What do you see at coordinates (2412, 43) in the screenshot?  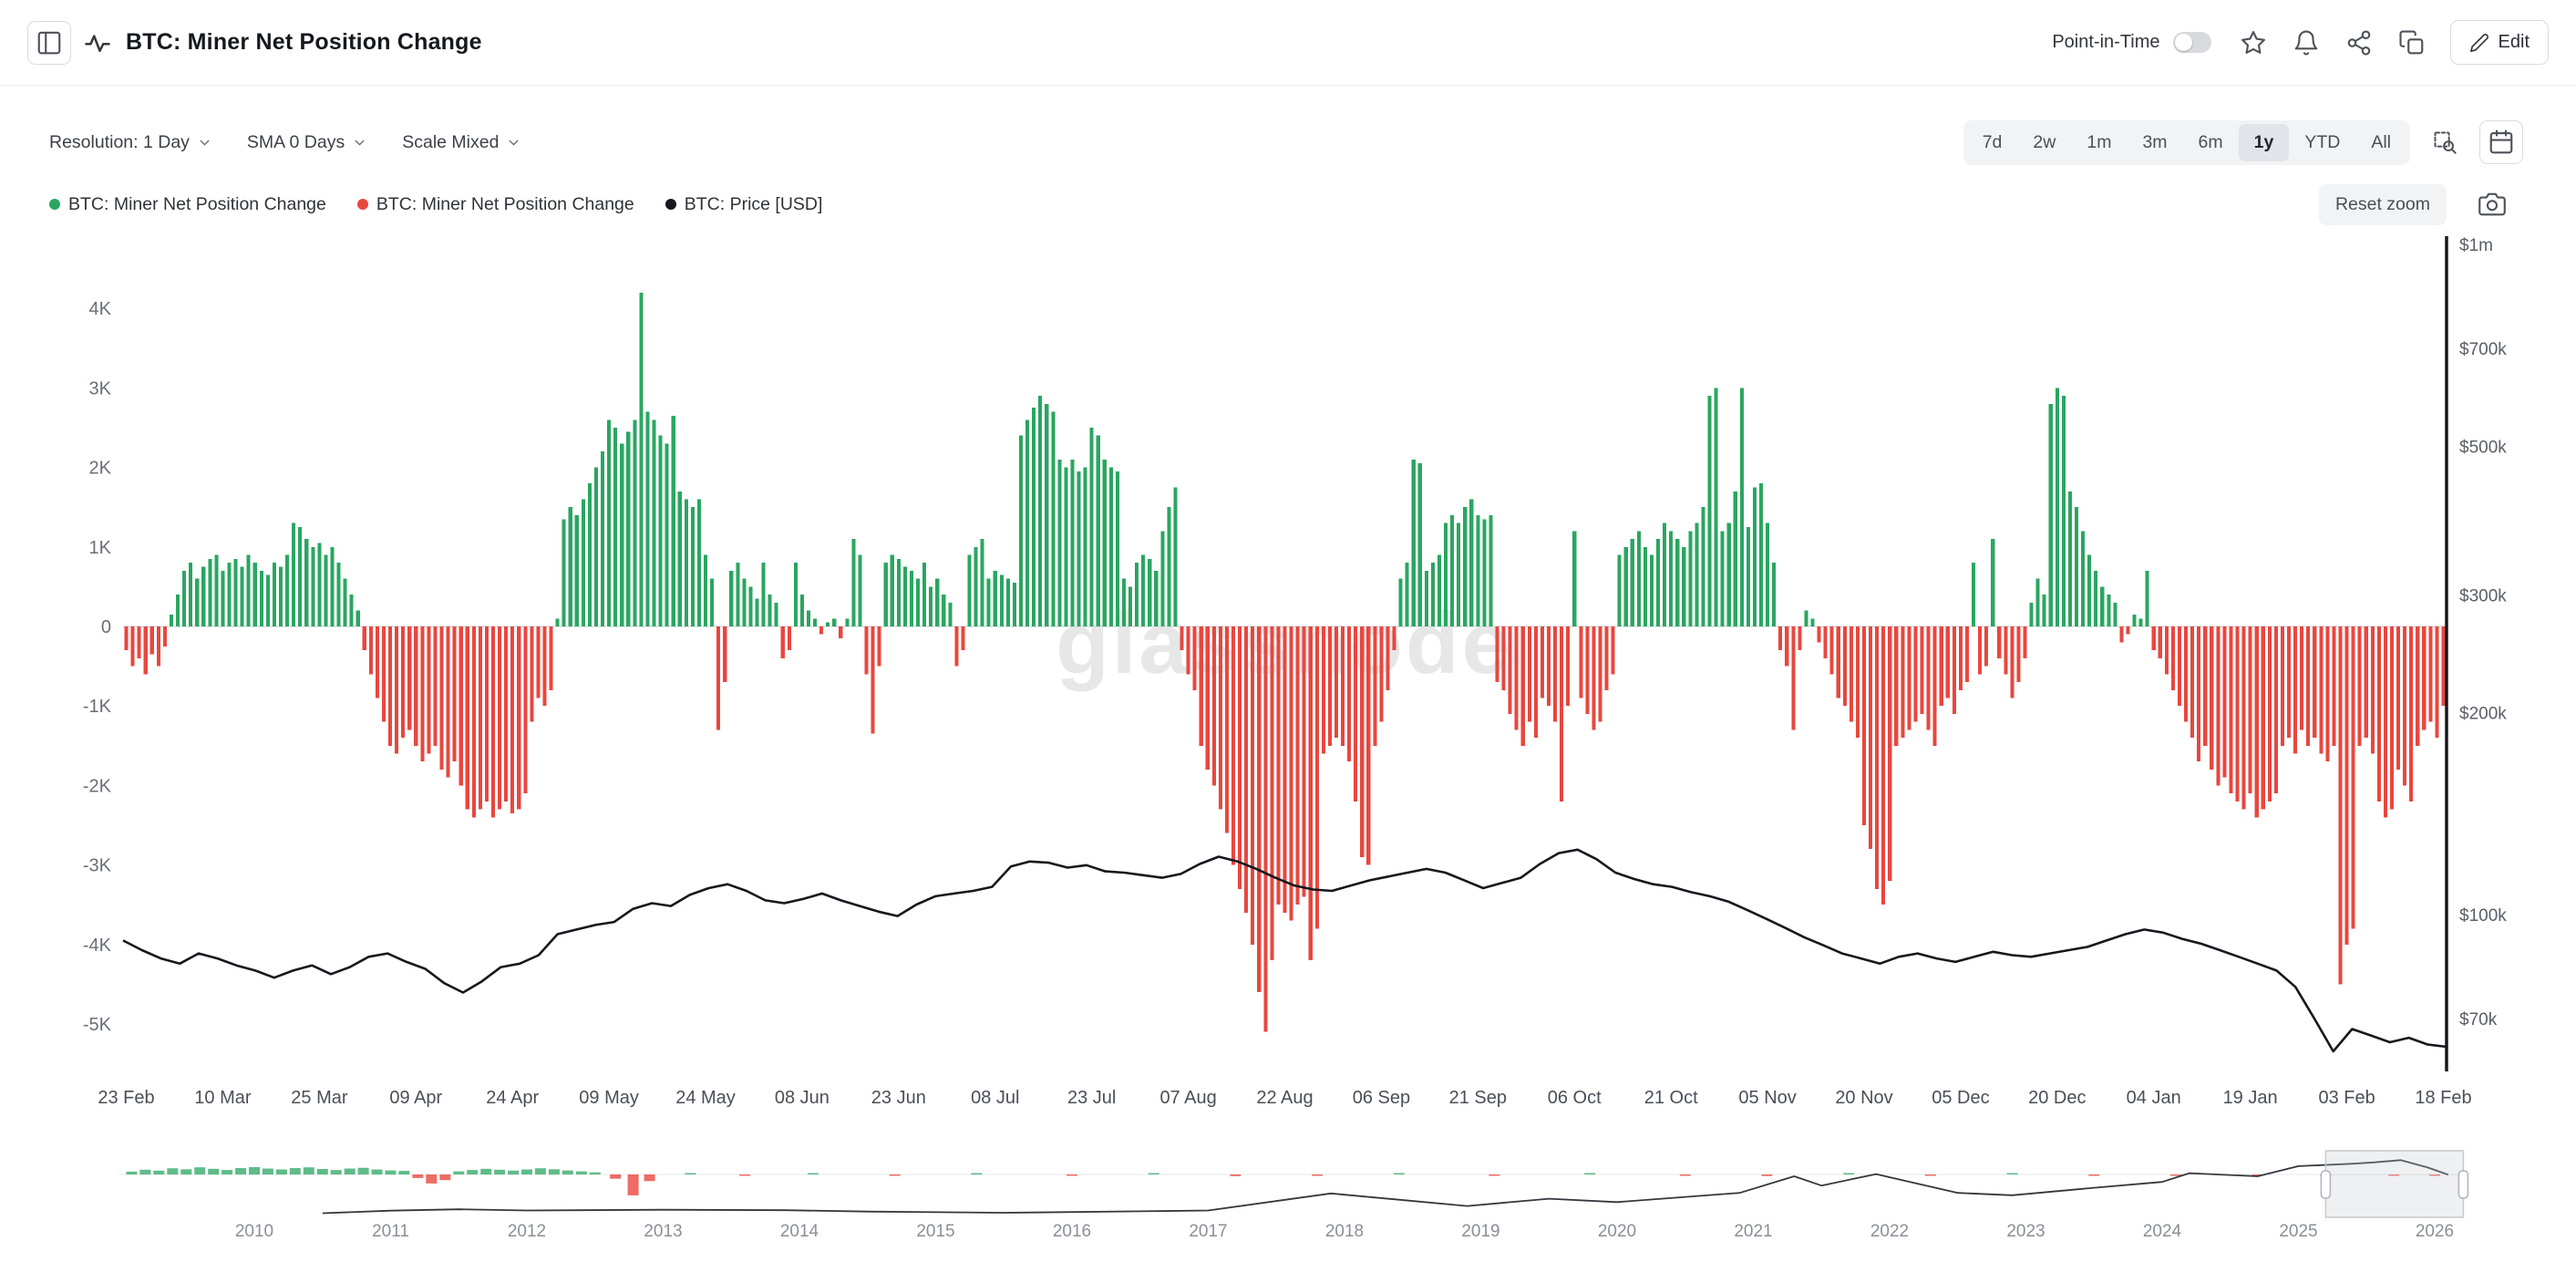 I see `copy-button` at bounding box center [2412, 43].